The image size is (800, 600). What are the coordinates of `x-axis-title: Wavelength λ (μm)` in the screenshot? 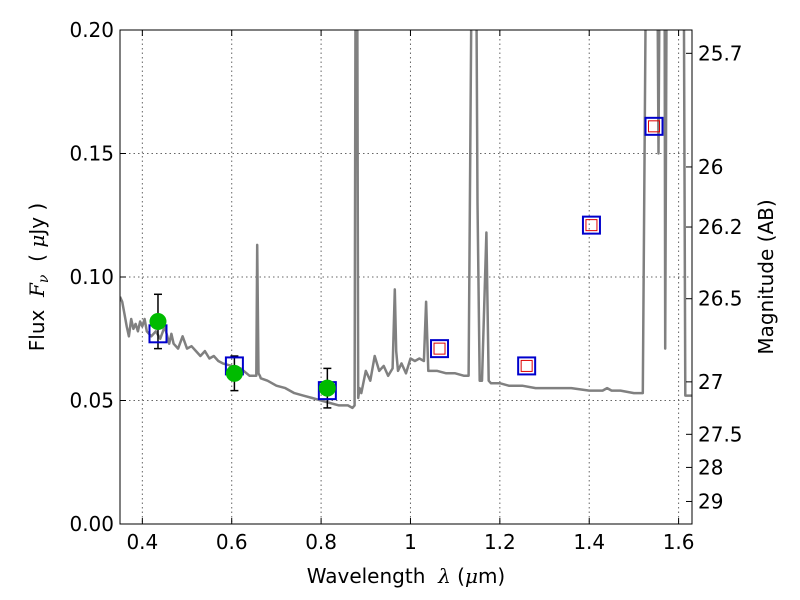 It's located at (406, 576).